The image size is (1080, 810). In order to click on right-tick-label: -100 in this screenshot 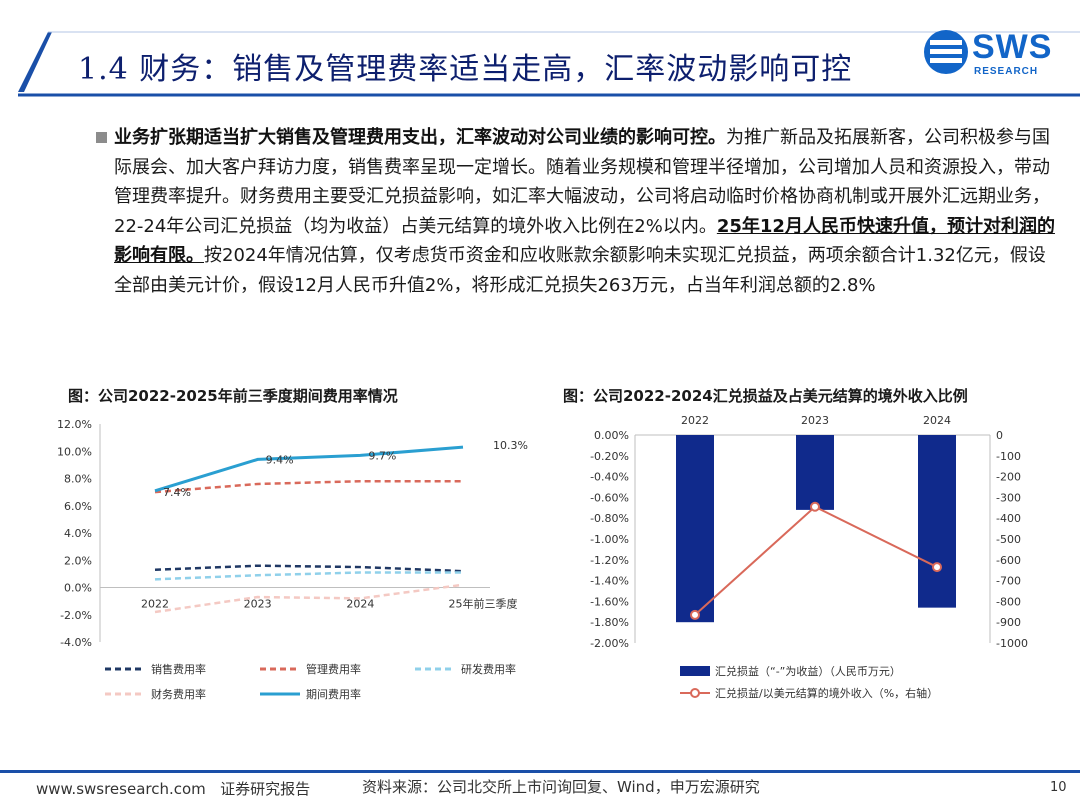, I will do `click(1008, 456)`.